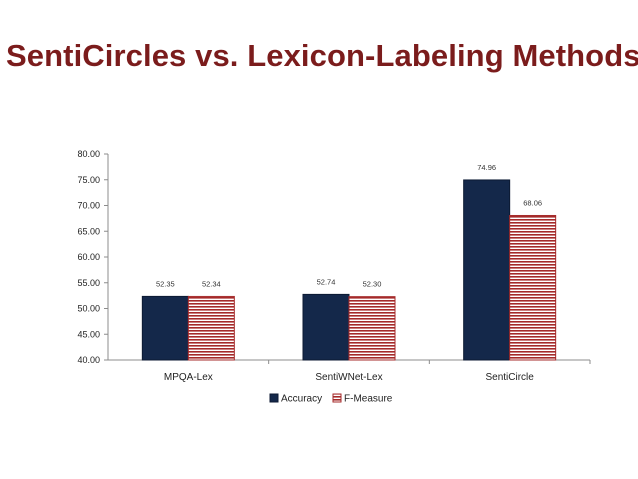 The image size is (638, 479). What do you see at coordinates (326, 281) in the screenshot?
I see `bar-value-label: 52.74` at bounding box center [326, 281].